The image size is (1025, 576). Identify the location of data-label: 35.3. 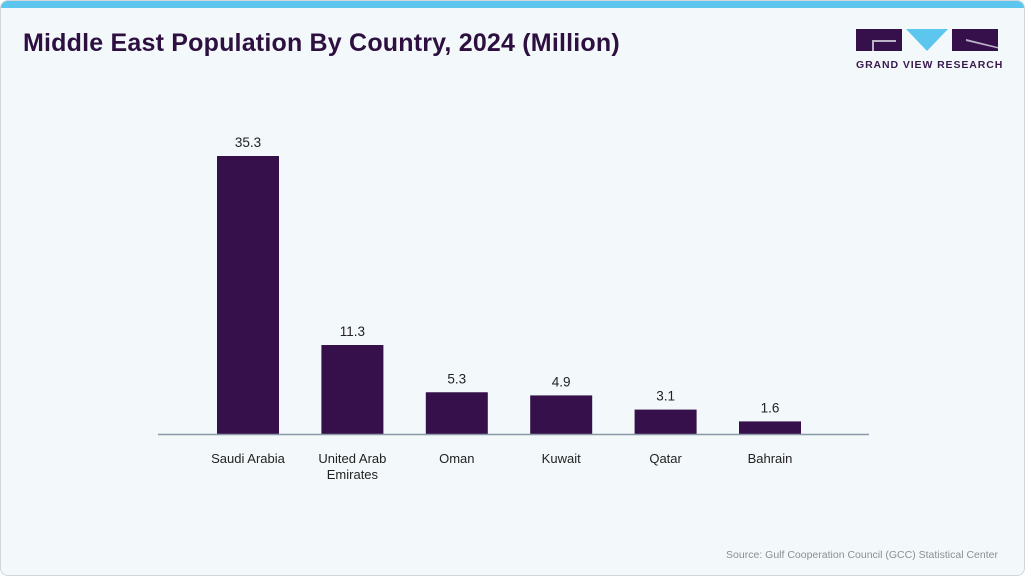
(248, 142).